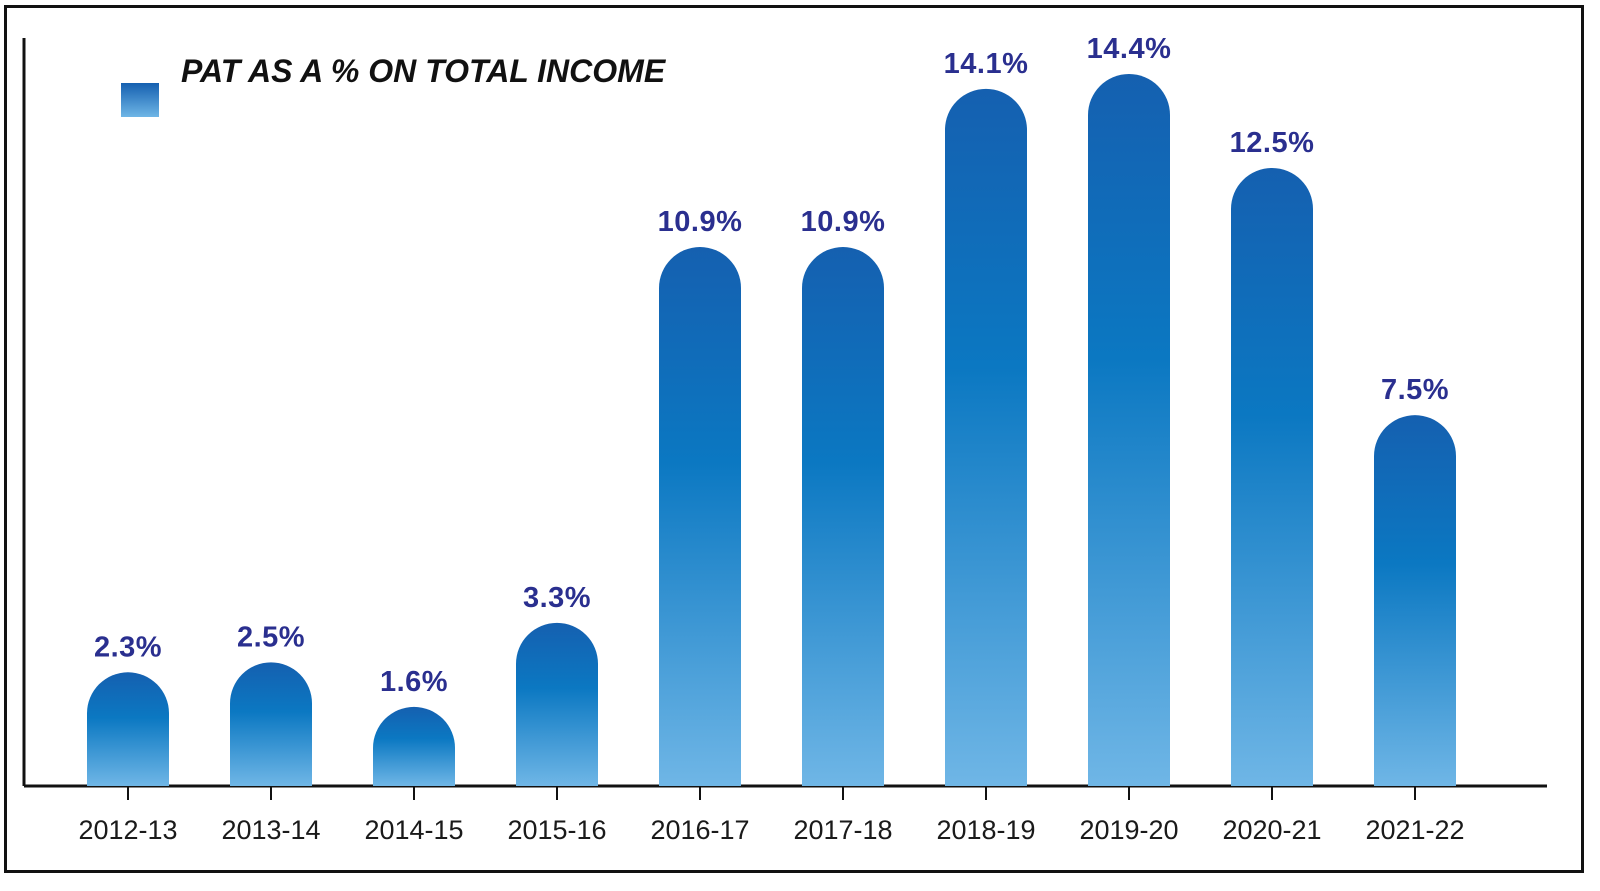  I want to click on data-label-2014-15: 1.6%, so click(414, 682).